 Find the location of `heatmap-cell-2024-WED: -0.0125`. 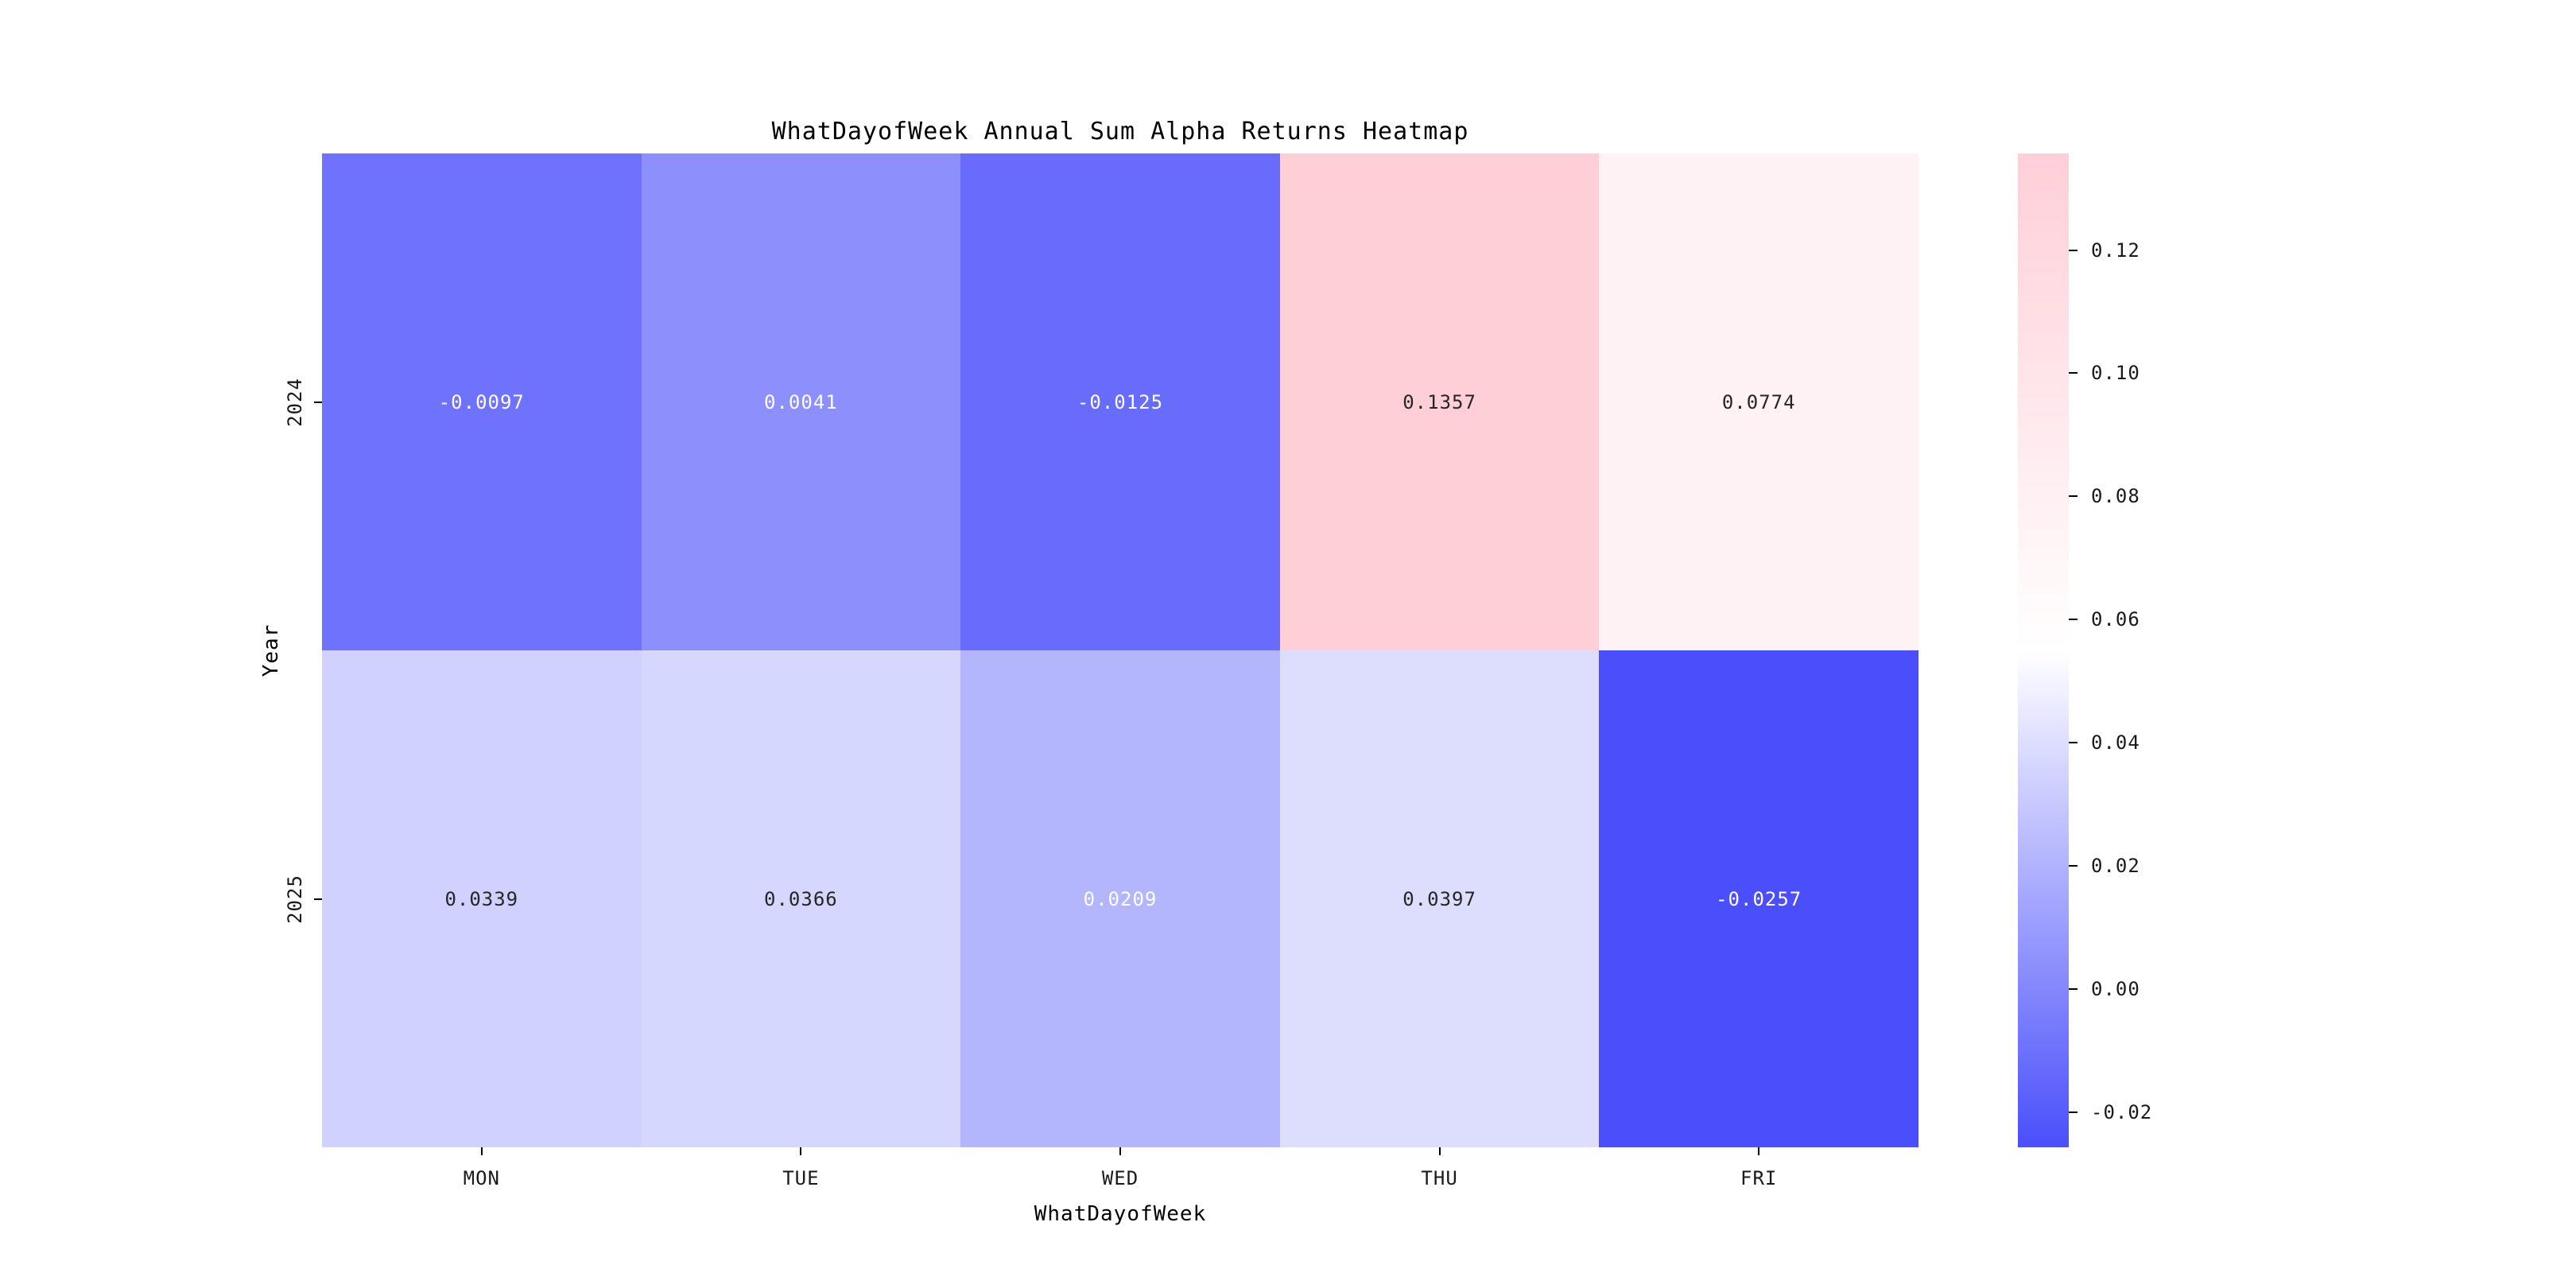

heatmap-cell-2024-WED: -0.0125 is located at coordinates (1120, 402).